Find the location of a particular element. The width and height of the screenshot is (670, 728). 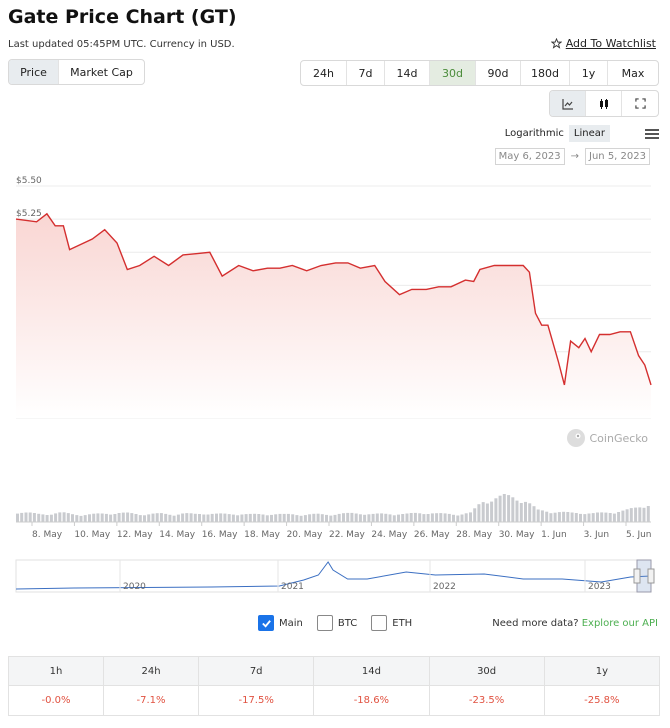

line-chart-button is located at coordinates (568, 103).